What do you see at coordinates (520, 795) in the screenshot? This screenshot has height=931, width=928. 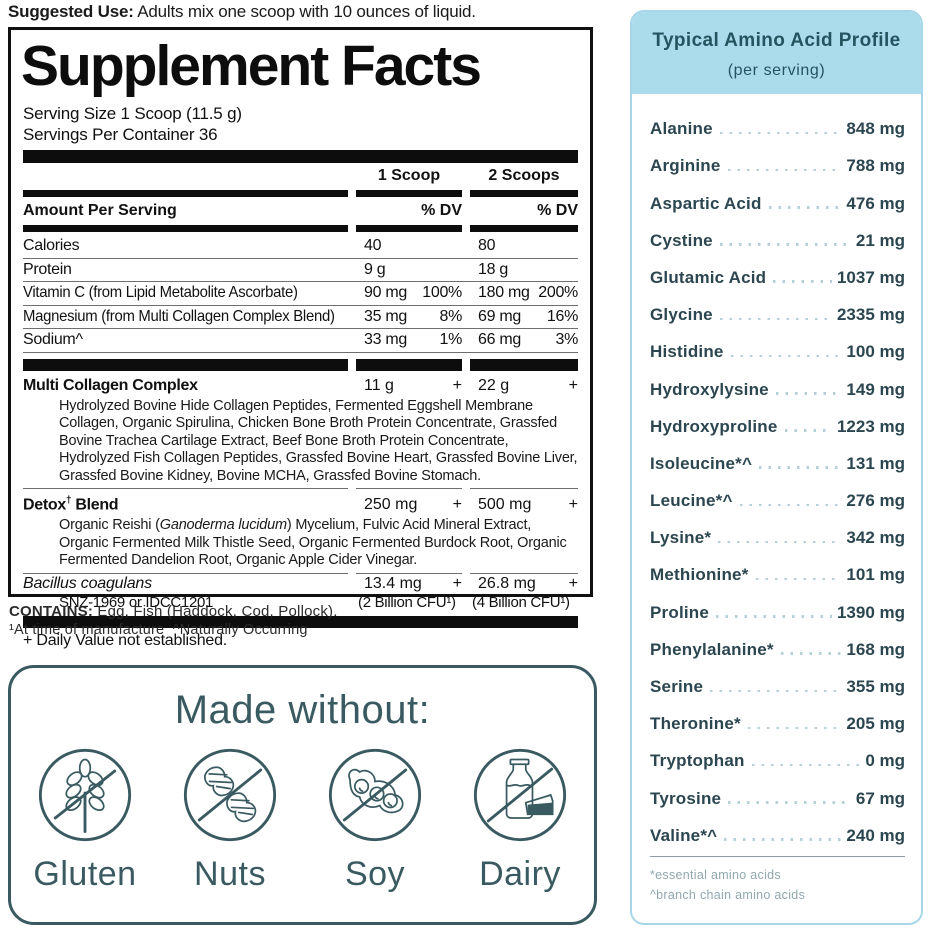 I see `dairy-icon` at bounding box center [520, 795].